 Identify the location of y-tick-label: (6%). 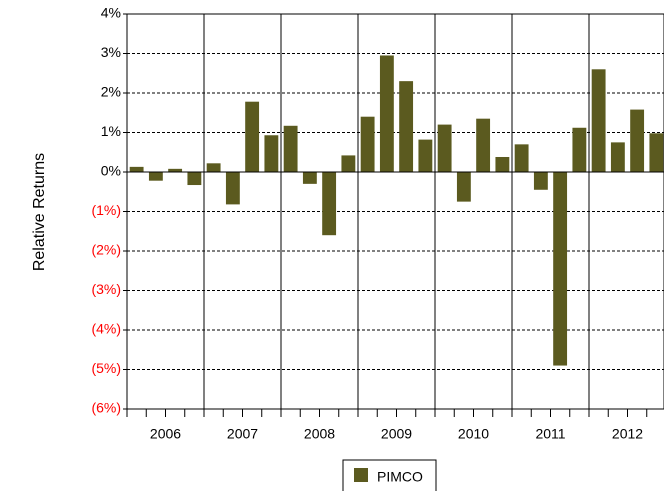
(106, 408).